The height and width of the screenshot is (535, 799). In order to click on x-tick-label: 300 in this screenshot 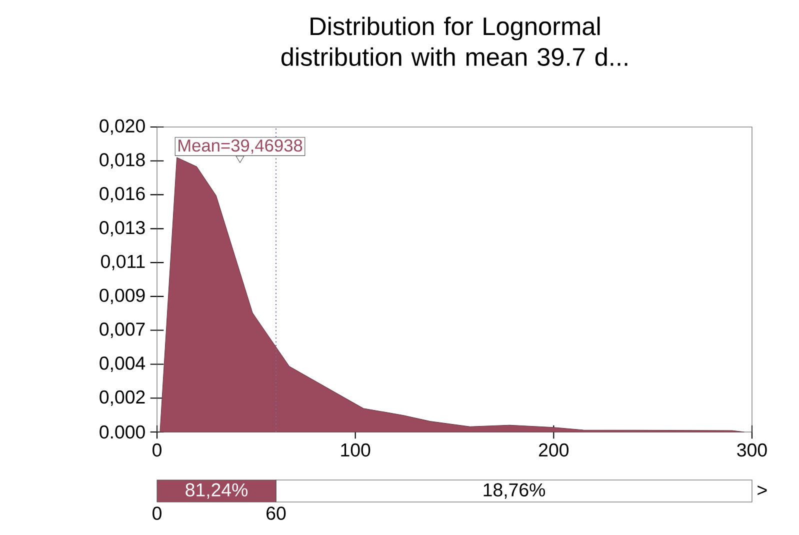, I will do `click(752, 450)`.